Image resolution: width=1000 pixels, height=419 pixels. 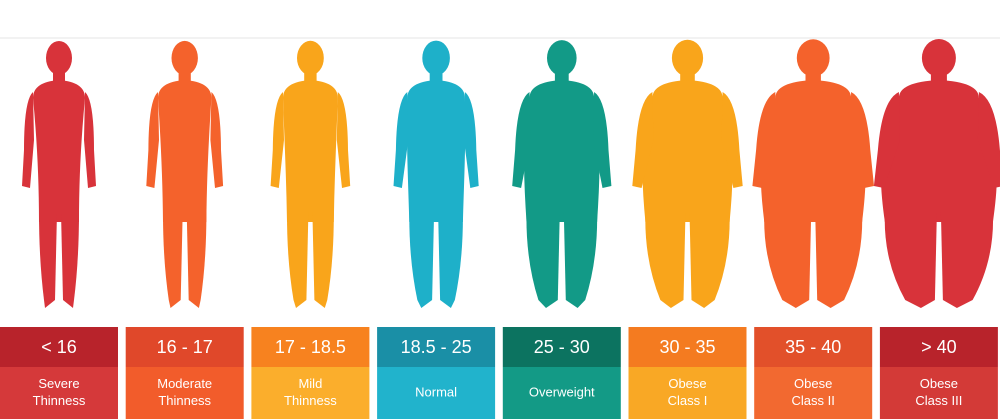 I want to click on range-text: 35 - 40, so click(x=813, y=347).